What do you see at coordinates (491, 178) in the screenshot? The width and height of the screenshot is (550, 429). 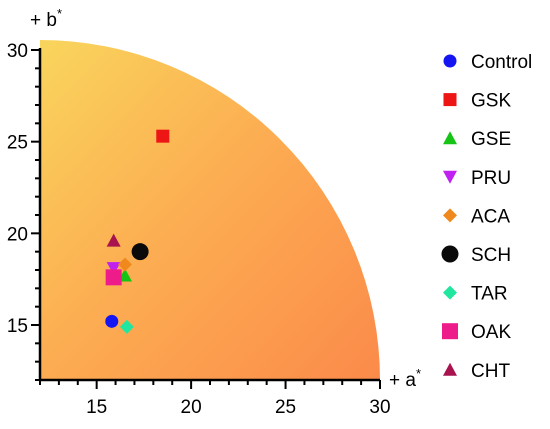 I see `legend-label-pru: PRU` at bounding box center [491, 178].